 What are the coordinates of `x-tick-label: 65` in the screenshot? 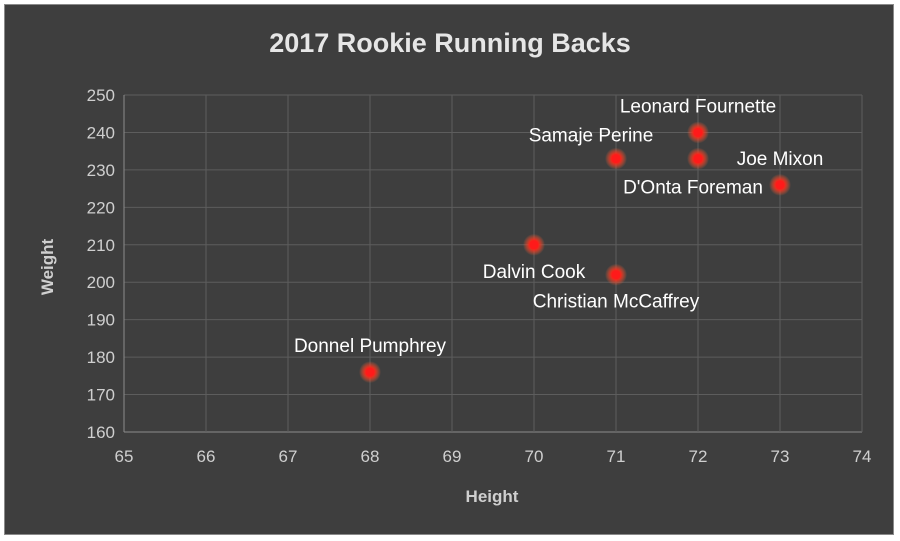 It's located at (124, 456).